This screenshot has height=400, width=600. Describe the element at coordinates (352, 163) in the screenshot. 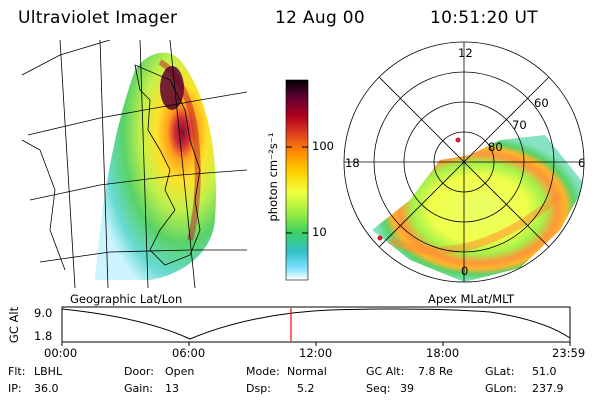

I see `mlt-18-label: 18` at that location.